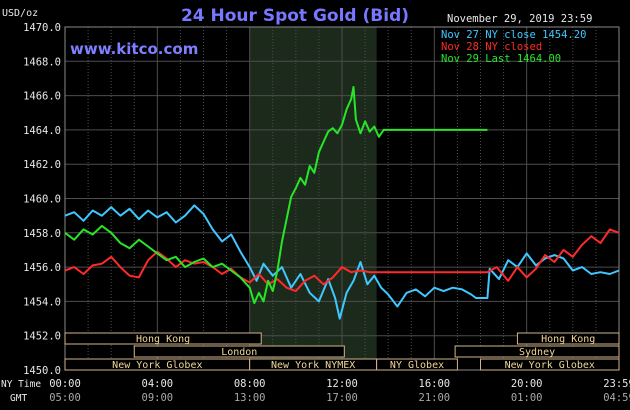 The width and height of the screenshot is (630, 410). What do you see at coordinates (42, 165) in the screenshot?
I see `y-tick-label: 1462.0` at bounding box center [42, 165].